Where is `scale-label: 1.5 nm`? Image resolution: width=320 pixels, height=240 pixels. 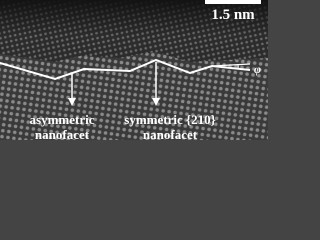 scale-label: 1.5 nm is located at coordinates (233, 15).